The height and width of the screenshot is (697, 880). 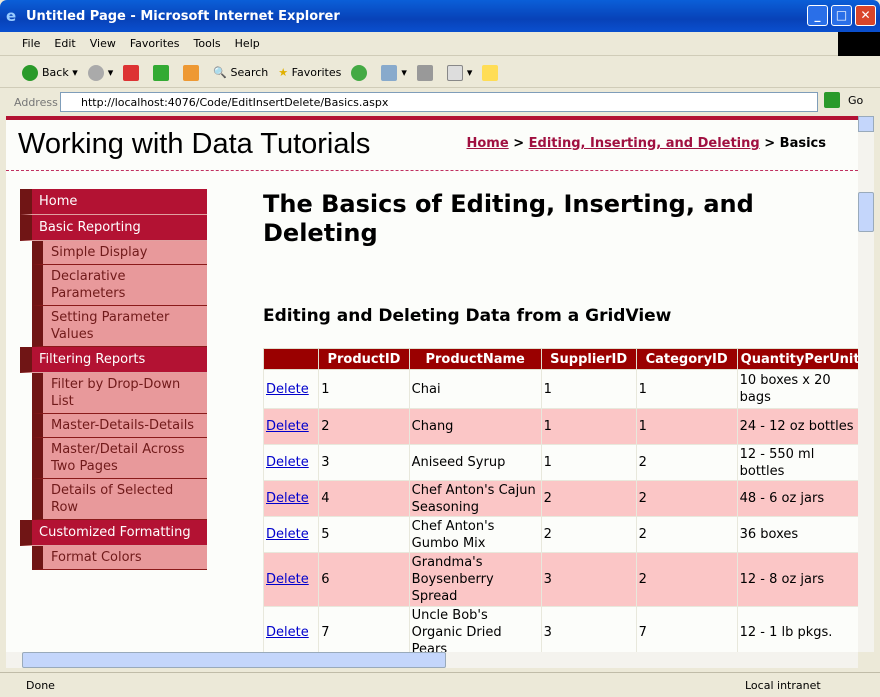 I want to click on table-cell: 12 - 550 ml bottles, so click(x=797, y=462).